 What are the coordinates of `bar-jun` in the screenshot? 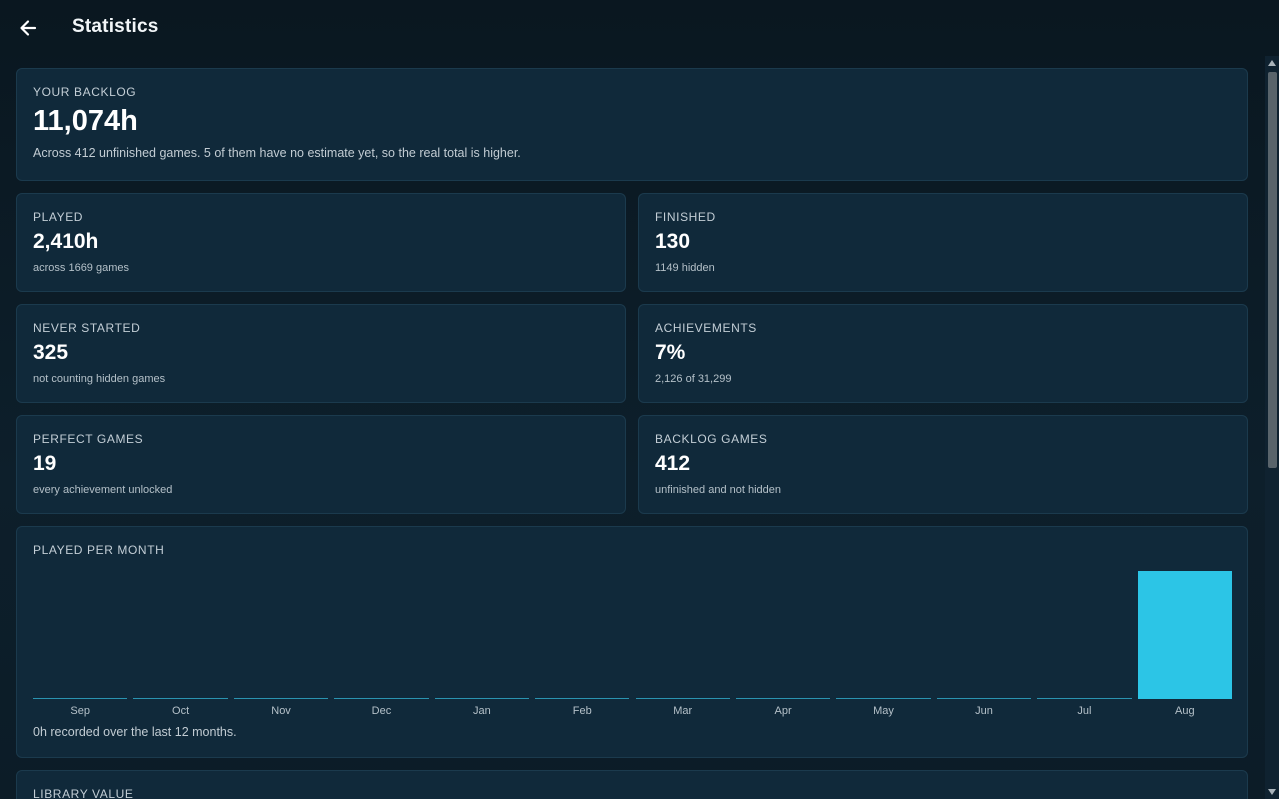 It's located at (984, 635).